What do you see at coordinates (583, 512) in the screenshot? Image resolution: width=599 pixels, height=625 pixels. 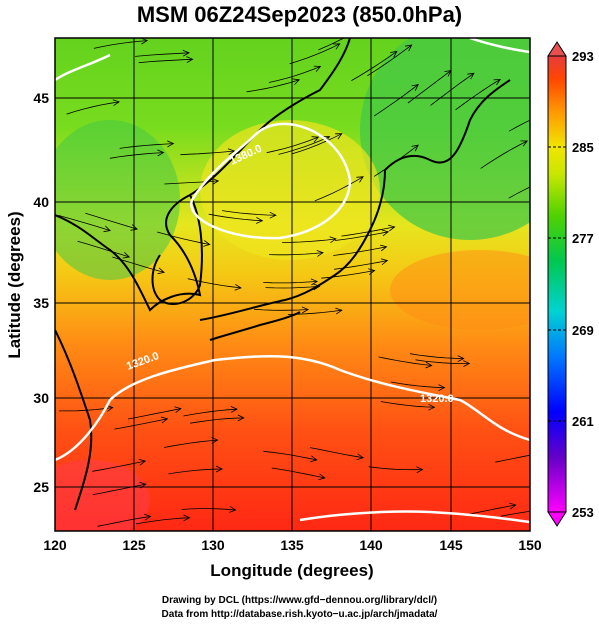 I see `colorbar-tick-253: 253` at bounding box center [583, 512].